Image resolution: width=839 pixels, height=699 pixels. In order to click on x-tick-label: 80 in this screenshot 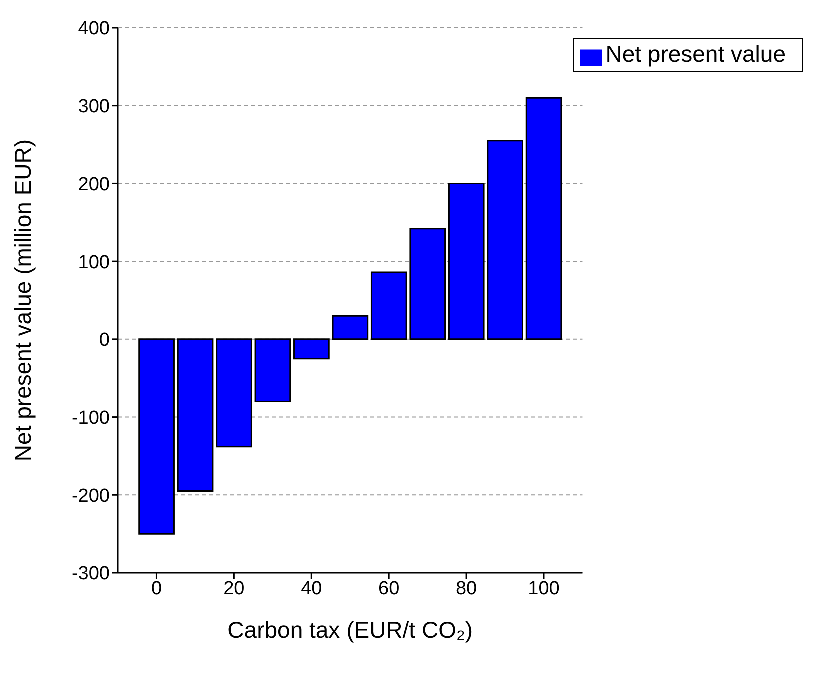, I will do `click(467, 589)`.